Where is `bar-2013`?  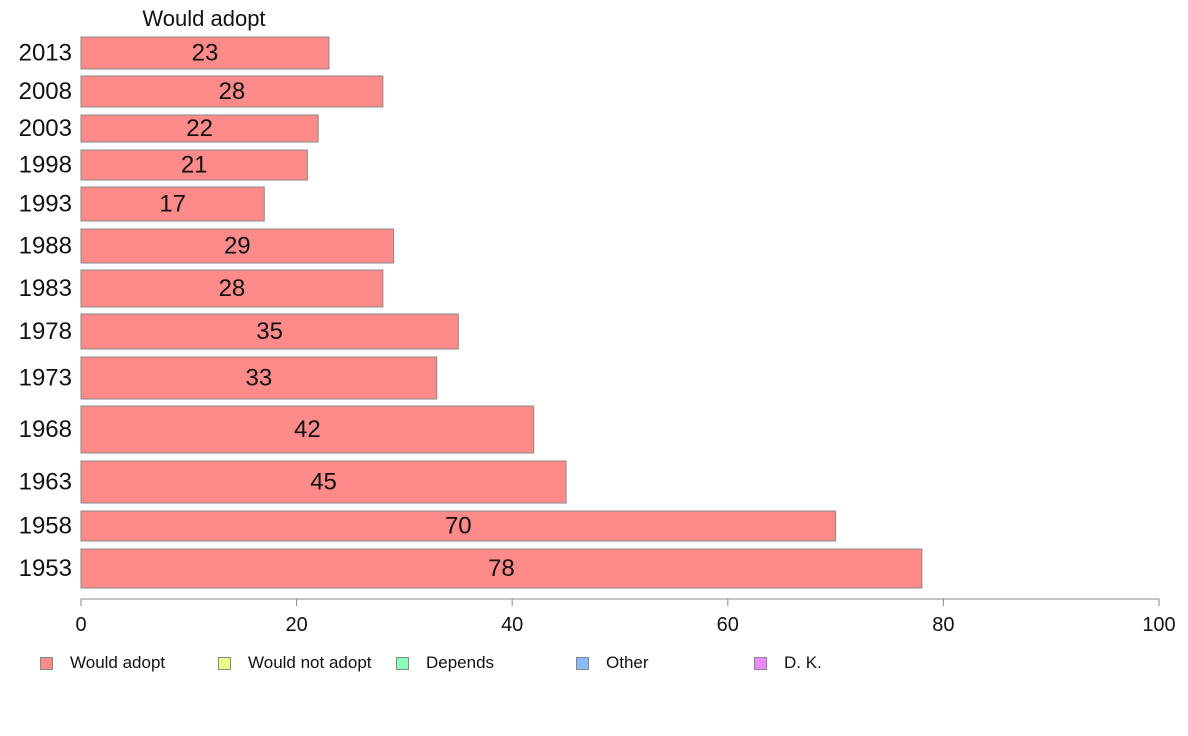
bar-2013 is located at coordinates (205, 53).